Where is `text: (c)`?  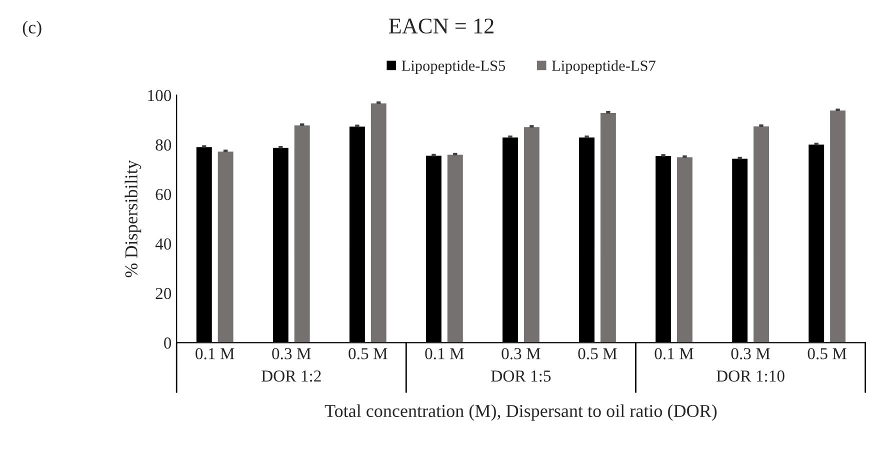
text: (c) is located at coordinates (32, 29).